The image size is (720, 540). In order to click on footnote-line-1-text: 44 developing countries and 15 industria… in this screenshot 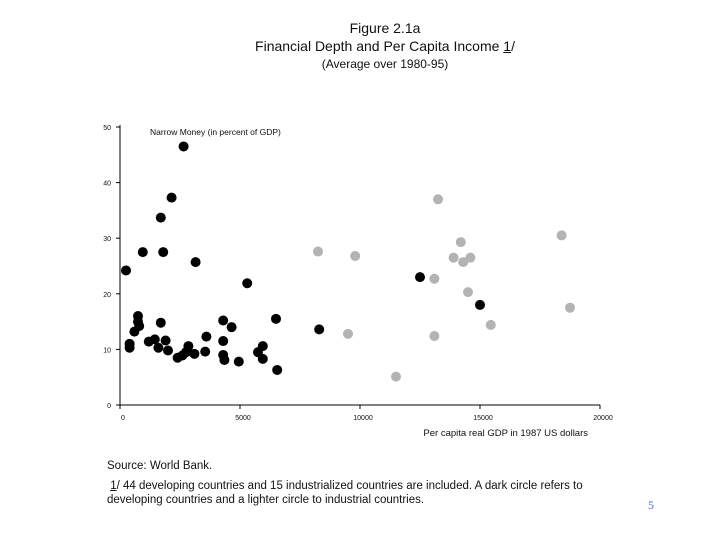, I will do `click(351, 486)`.